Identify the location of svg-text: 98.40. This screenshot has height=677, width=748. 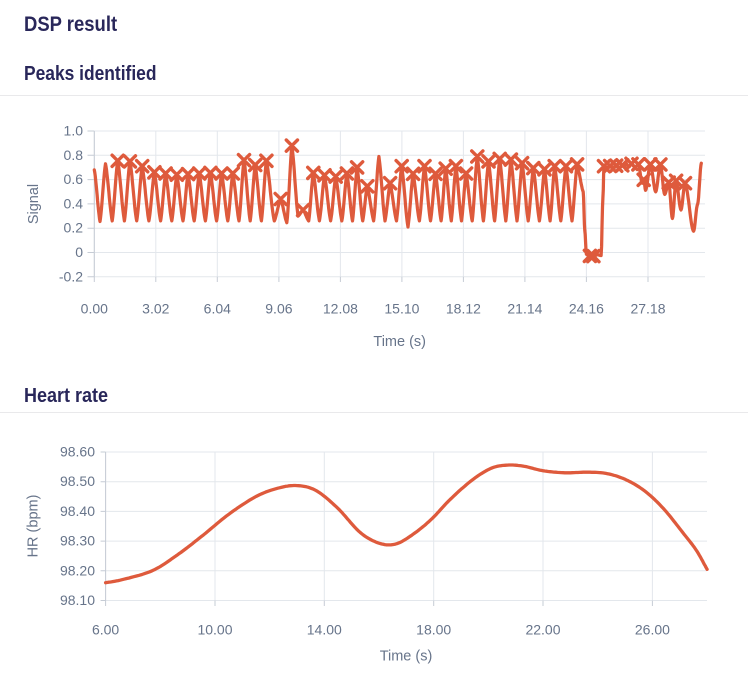
(77, 511).